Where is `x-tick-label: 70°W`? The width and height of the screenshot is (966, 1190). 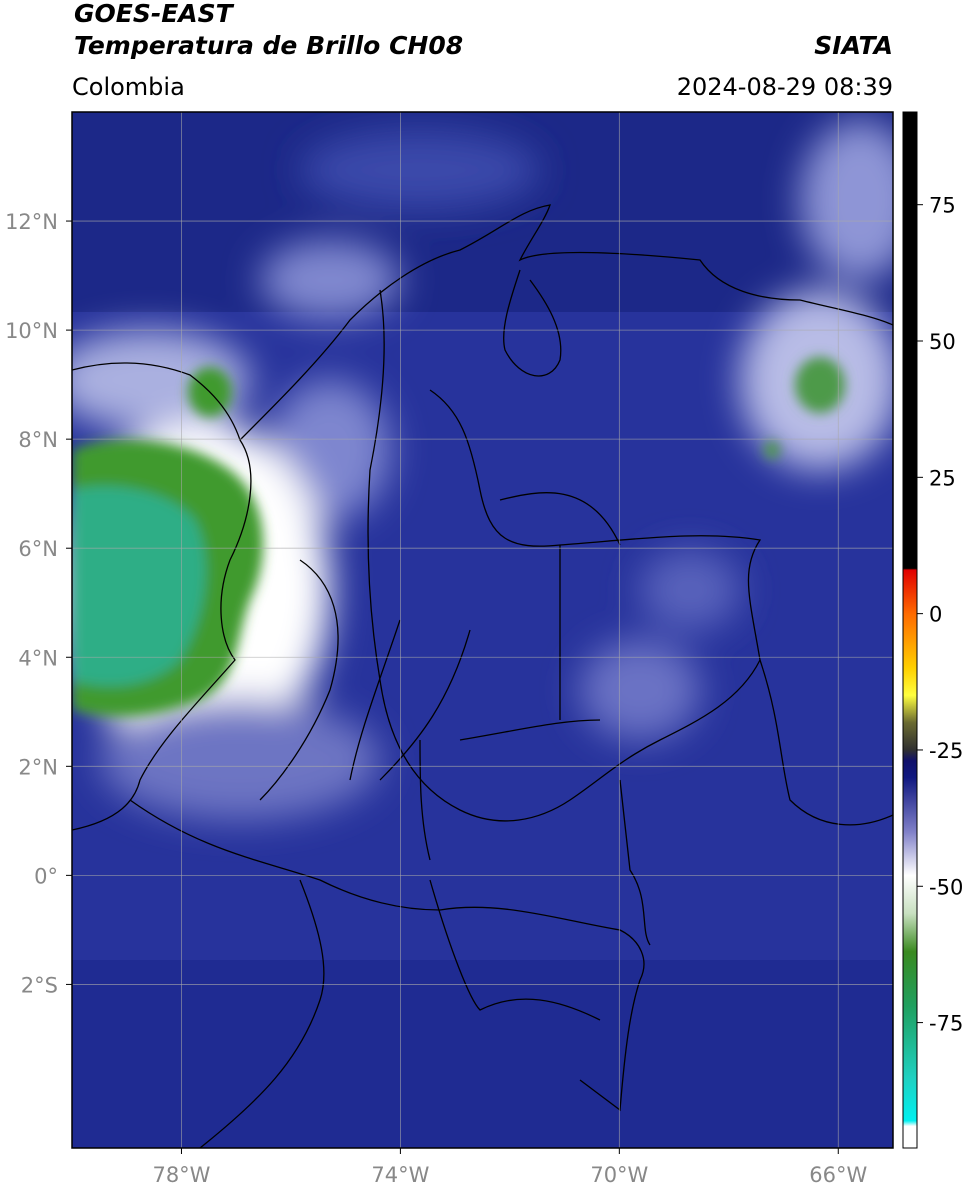
x-tick-label: 70°W is located at coordinates (619, 1175).